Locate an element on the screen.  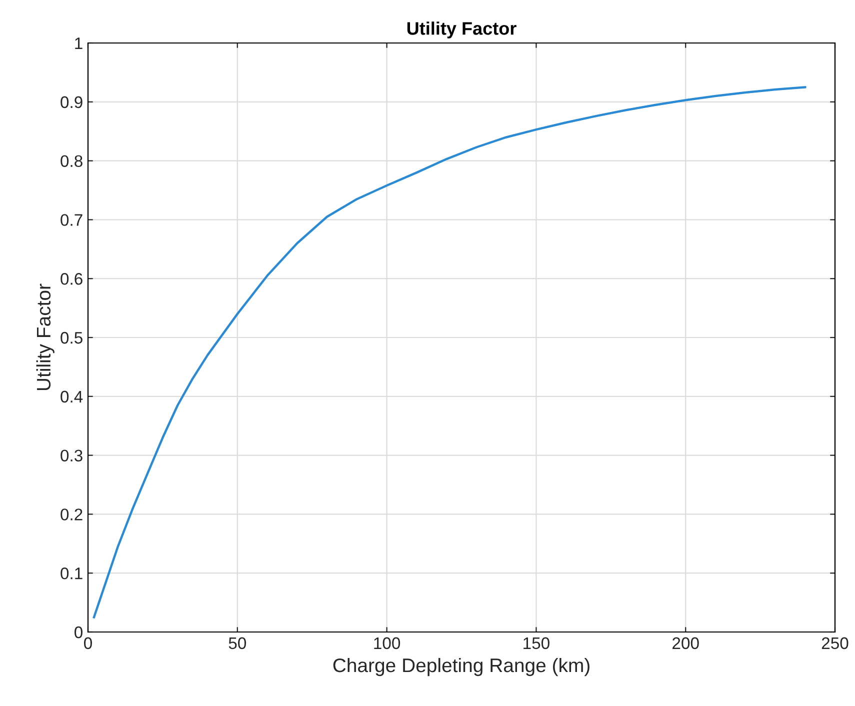
y-tick-label: 0.1 is located at coordinates (71, 574).